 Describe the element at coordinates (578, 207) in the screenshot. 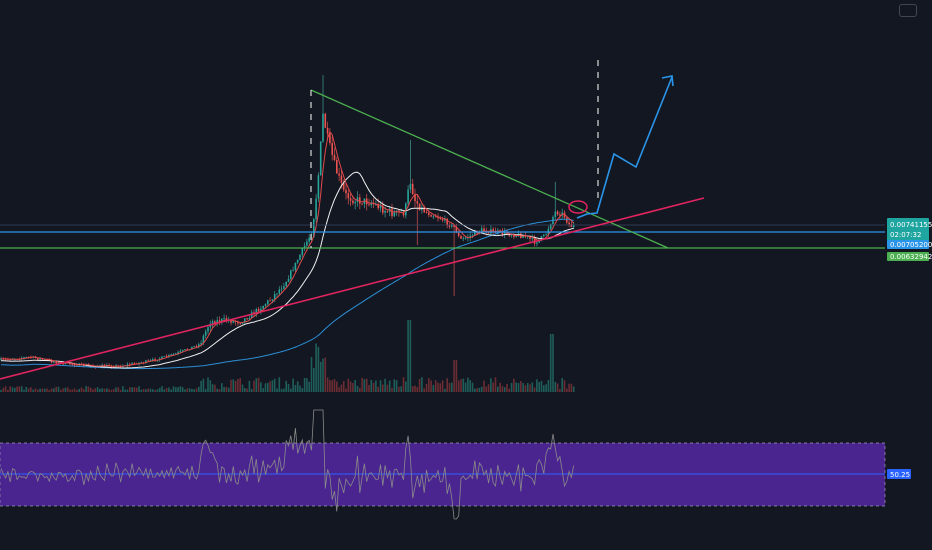

I see `breakout-circle` at that location.